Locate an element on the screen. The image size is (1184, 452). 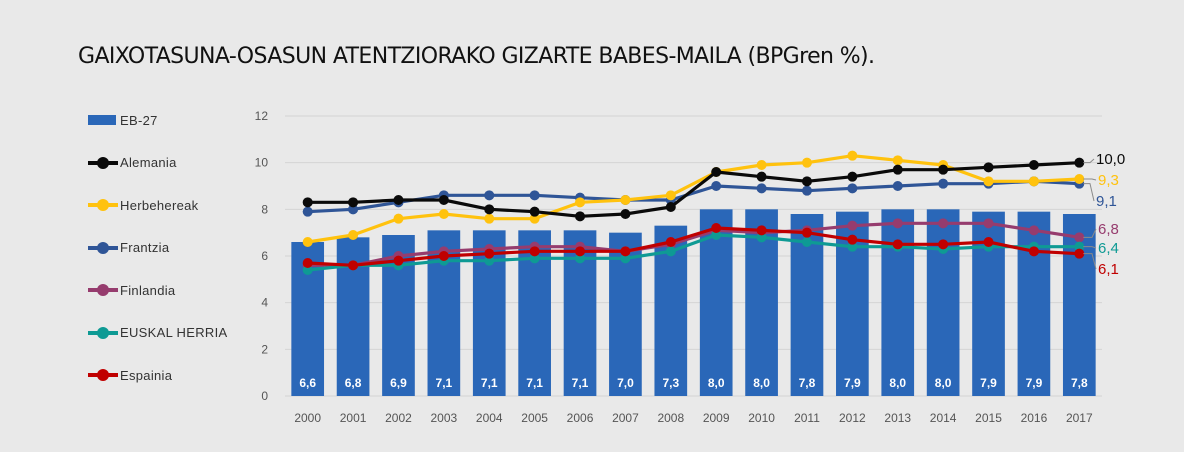
bar-data-label: 7,8 is located at coordinates (1079, 383).